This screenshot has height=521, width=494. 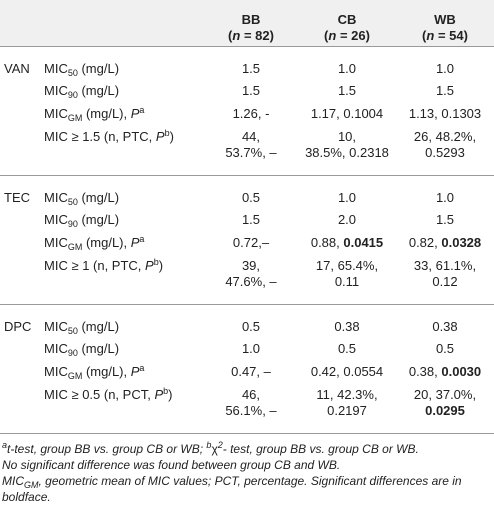 What do you see at coordinates (251, 150) in the screenshot?
I see `cell-bb: 44, 53.7%, –` at bounding box center [251, 150].